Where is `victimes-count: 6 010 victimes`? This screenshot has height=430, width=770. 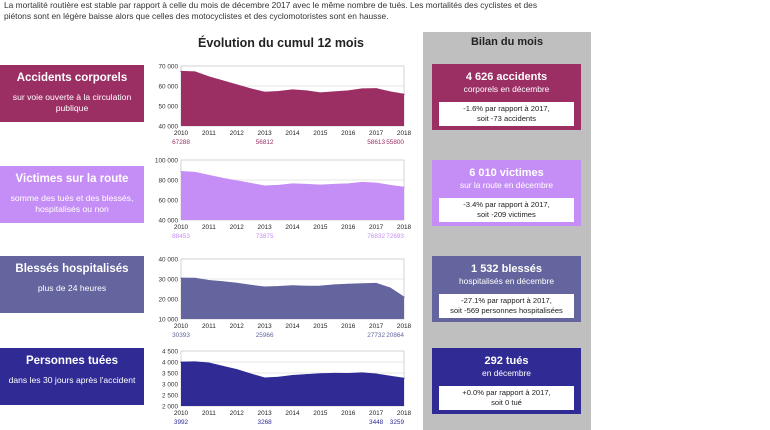
victimes-count: 6 010 victimes is located at coordinates (506, 173).